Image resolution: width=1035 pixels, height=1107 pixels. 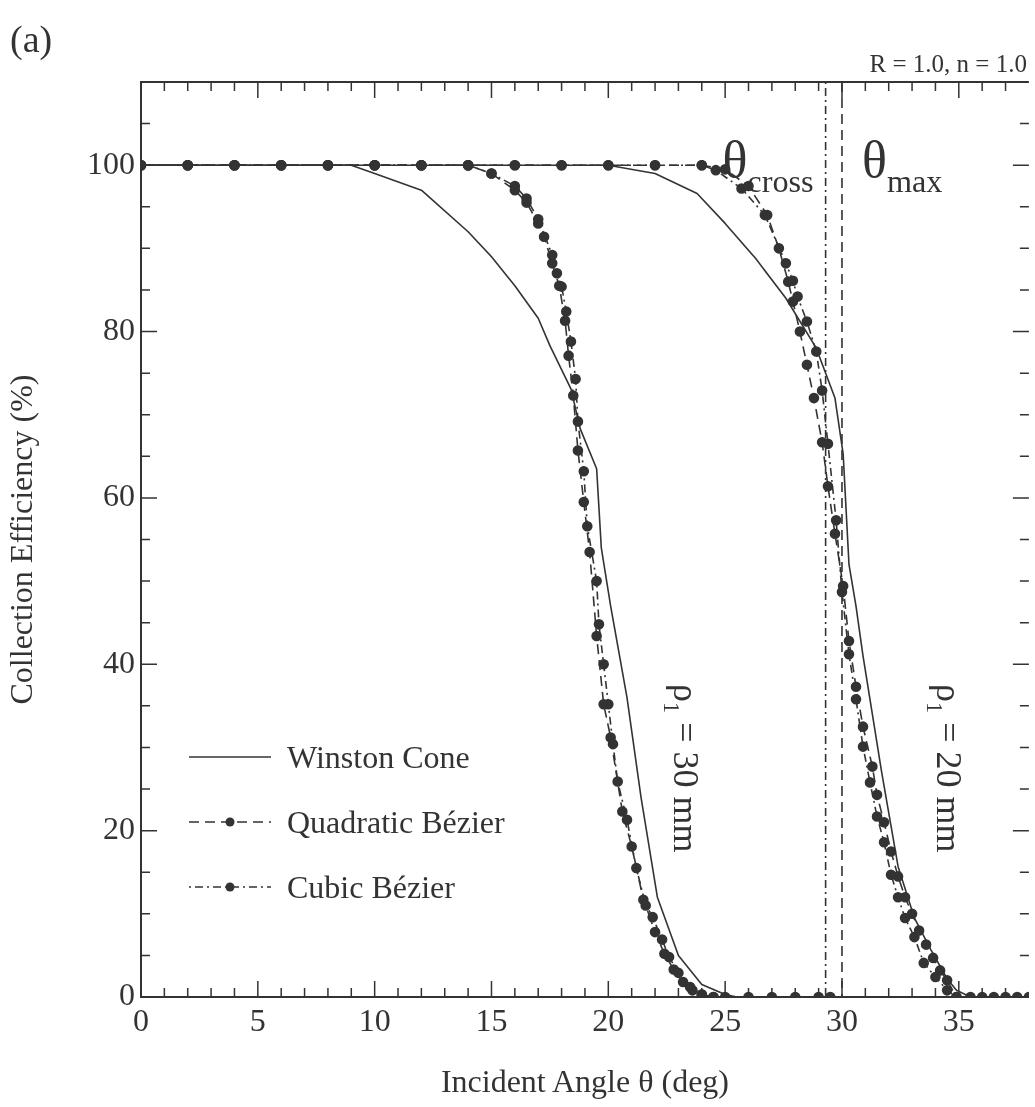 What do you see at coordinates (378, 757) in the screenshot?
I see `legend-label: Winston Cone` at bounding box center [378, 757].